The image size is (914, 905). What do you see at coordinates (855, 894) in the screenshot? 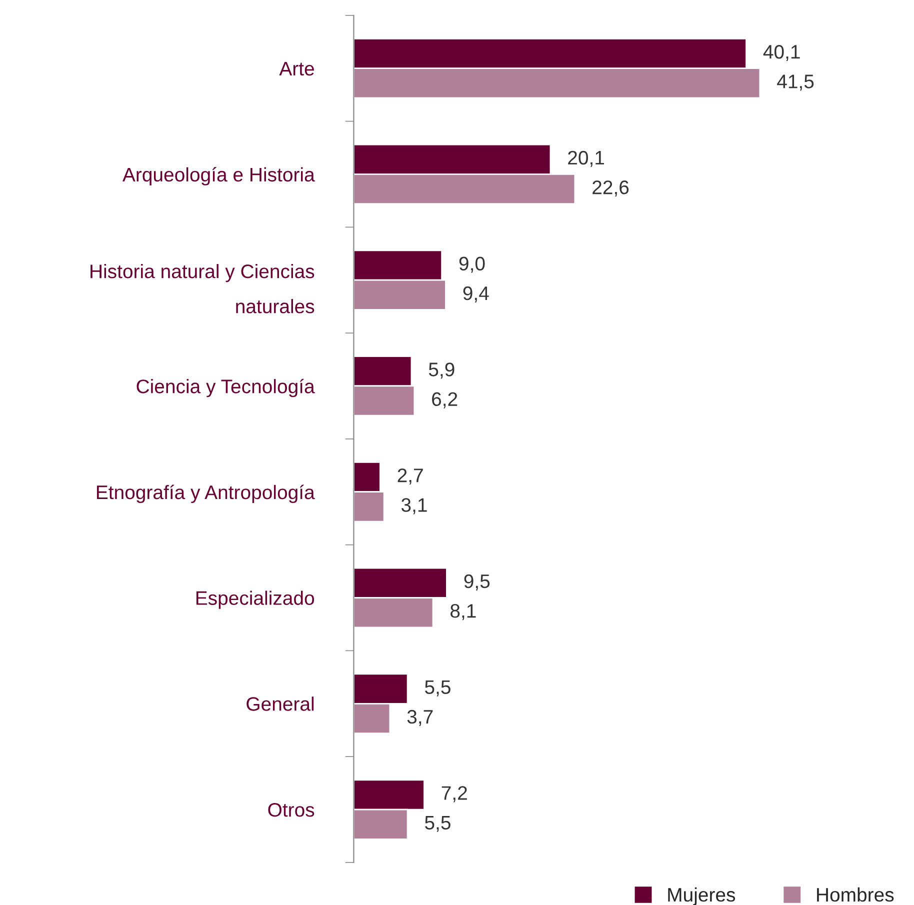
I see `legend-label: Hombres` at bounding box center [855, 894].